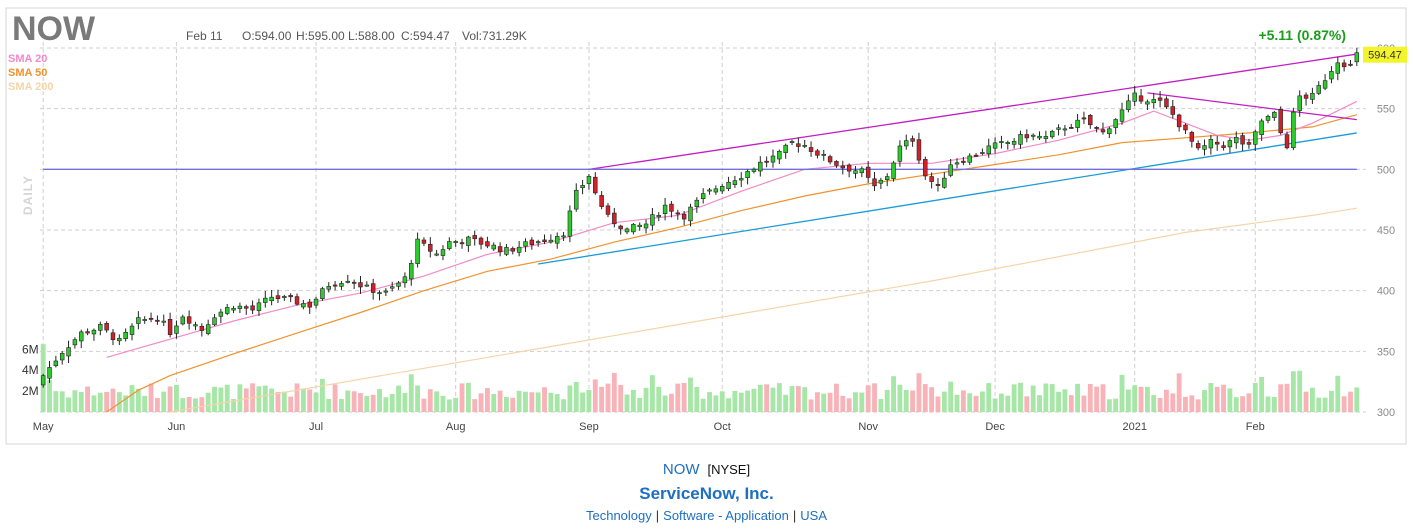 The image size is (1413, 529). Describe the element at coordinates (706, 493) in the screenshot. I see `company-name: ServiceNow, Inc.` at that location.